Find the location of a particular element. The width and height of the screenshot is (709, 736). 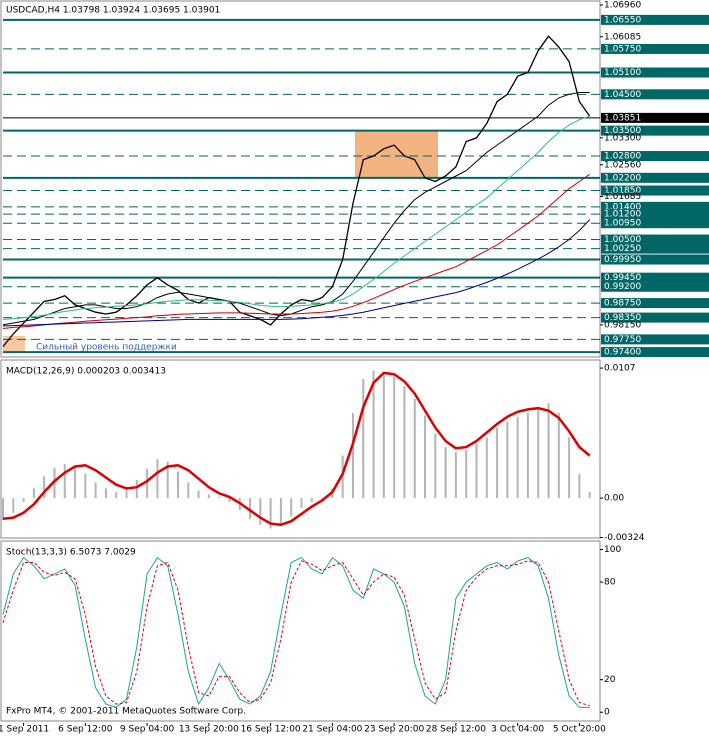

y-tick-label: 0.0107 is located at coordinates (620, 369).